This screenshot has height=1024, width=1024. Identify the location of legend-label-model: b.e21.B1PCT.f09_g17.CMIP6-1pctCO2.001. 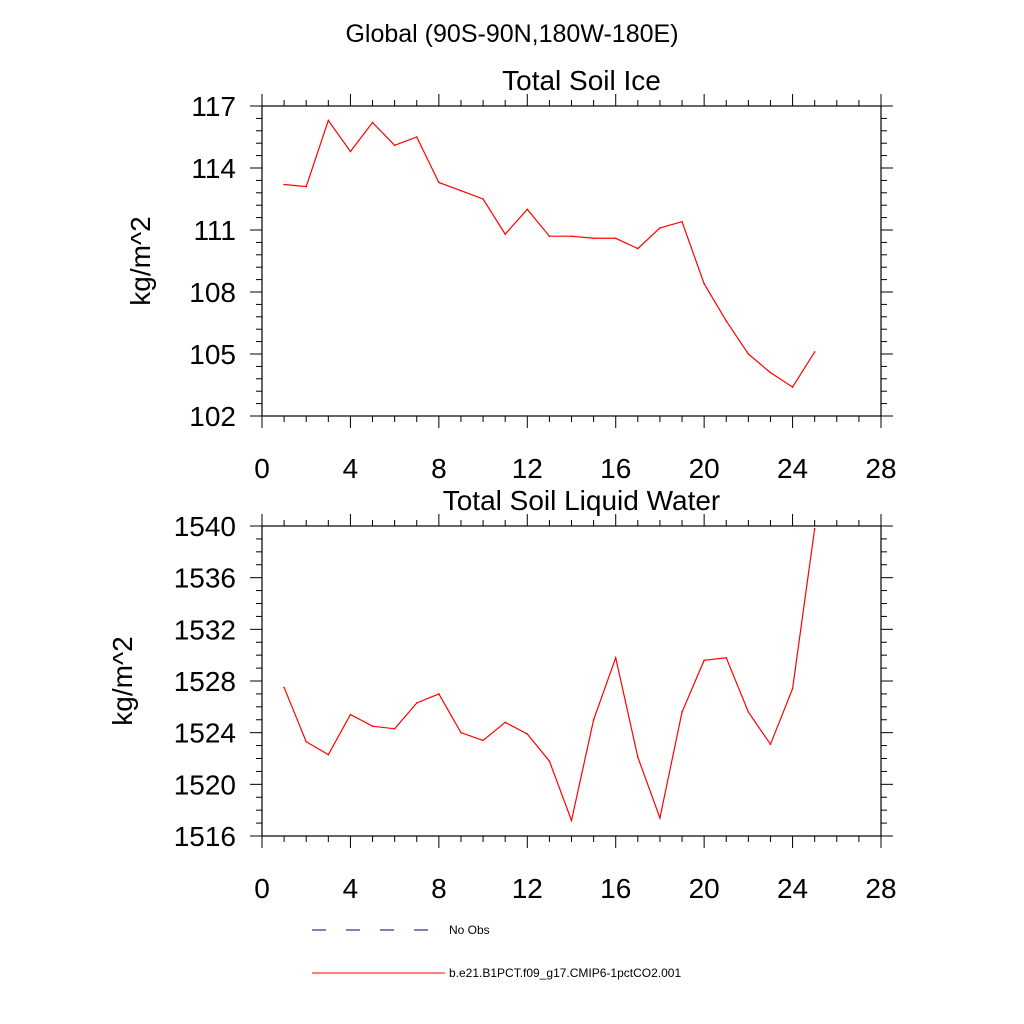
(565, 973).